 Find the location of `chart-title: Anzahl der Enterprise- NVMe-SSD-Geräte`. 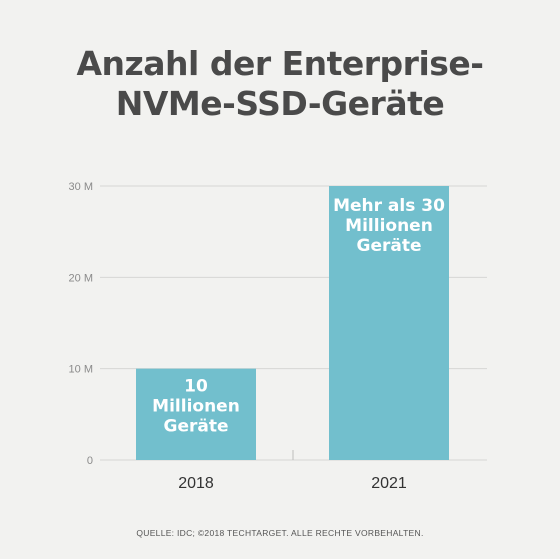

chart-title: Anzahl der Enterprise- NVMe-SSD-Geräte is located at coordinates (280, 84).